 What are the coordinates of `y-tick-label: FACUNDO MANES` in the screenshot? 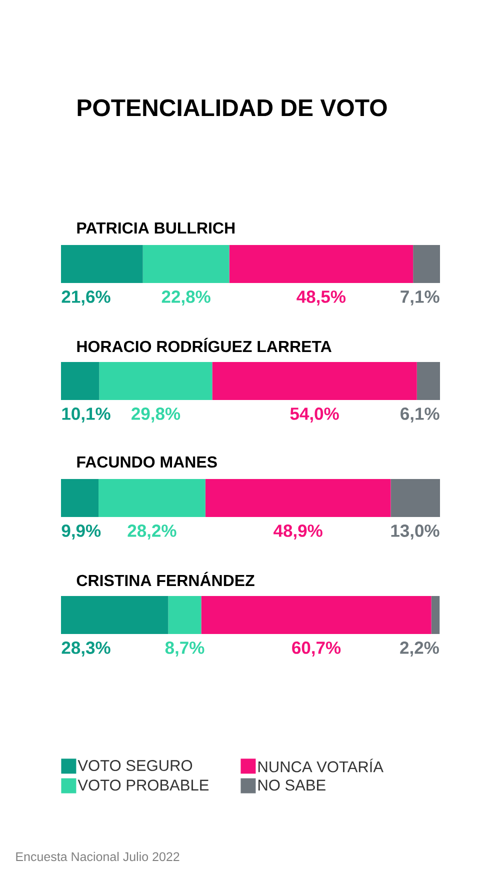 It's located at (147, 462).